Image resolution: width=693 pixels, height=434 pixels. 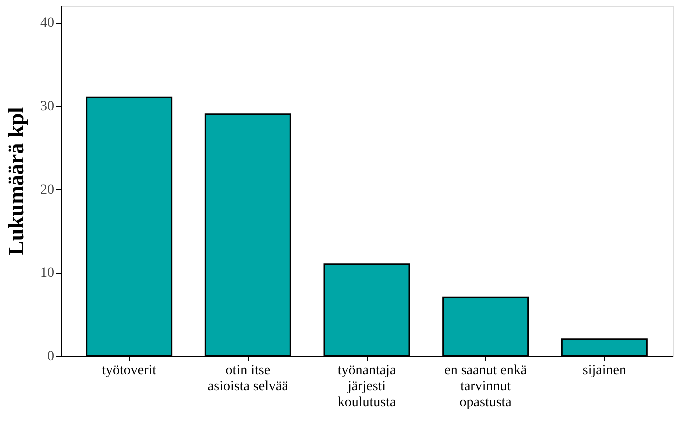 I want to click on y-tick-label: 0, so click(x=51, y=357).